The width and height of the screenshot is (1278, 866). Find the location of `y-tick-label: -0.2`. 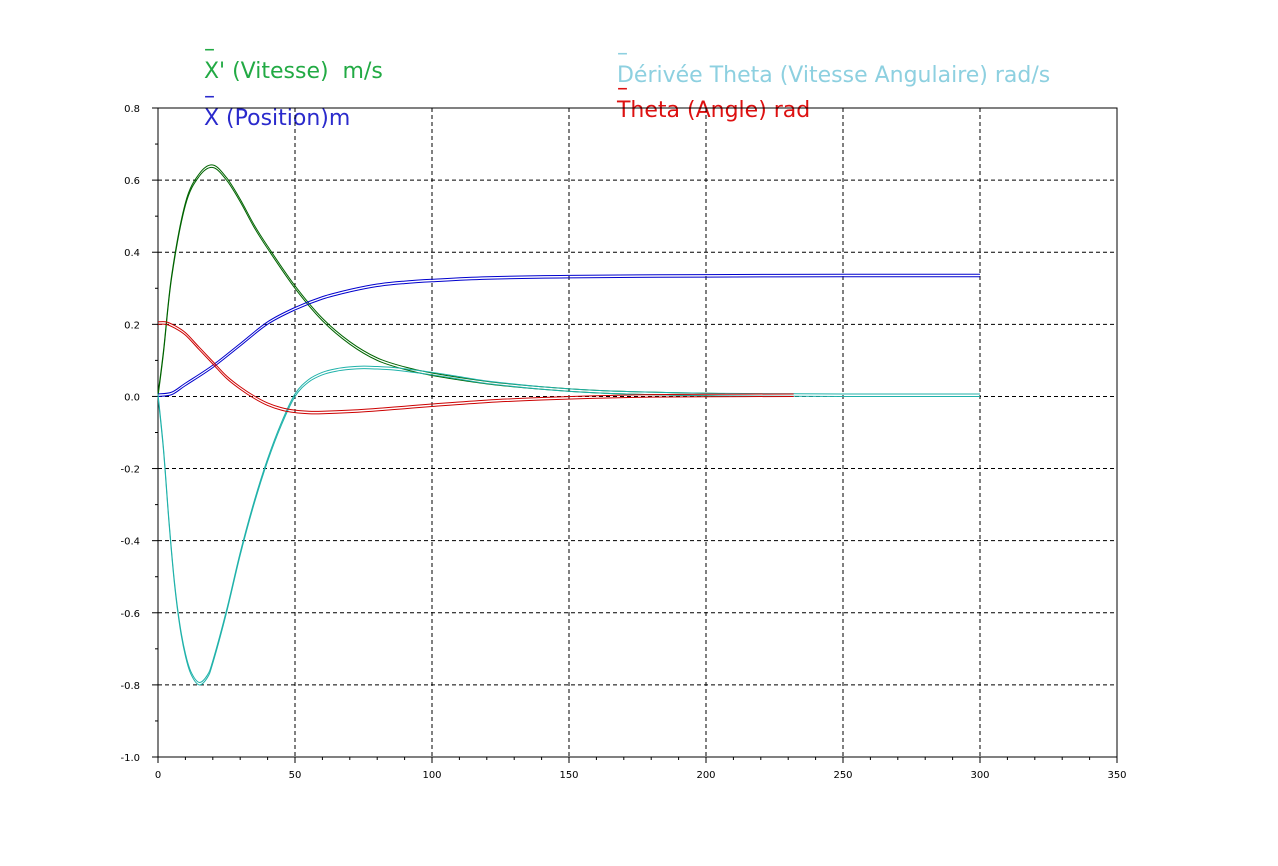

y-tick-label: -0.2 is located at coordinates (130, 470).